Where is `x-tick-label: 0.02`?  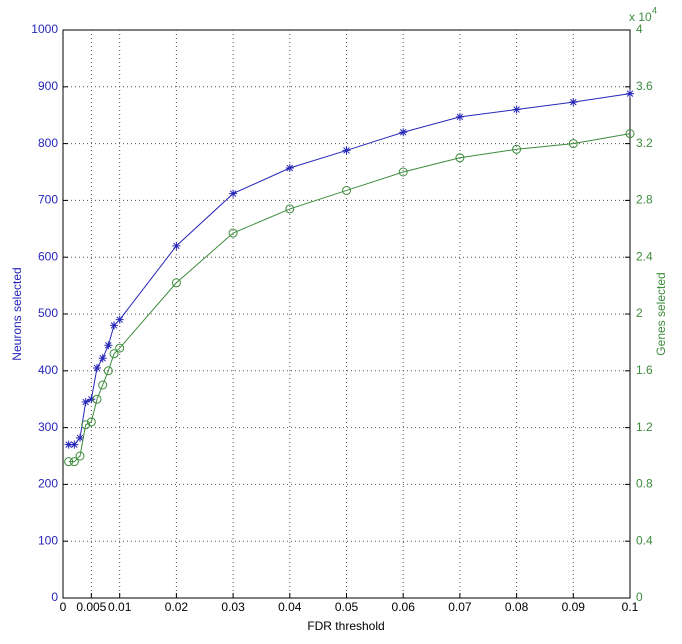
x-tick-label: 0.02 is located at coordinates (177, 607).